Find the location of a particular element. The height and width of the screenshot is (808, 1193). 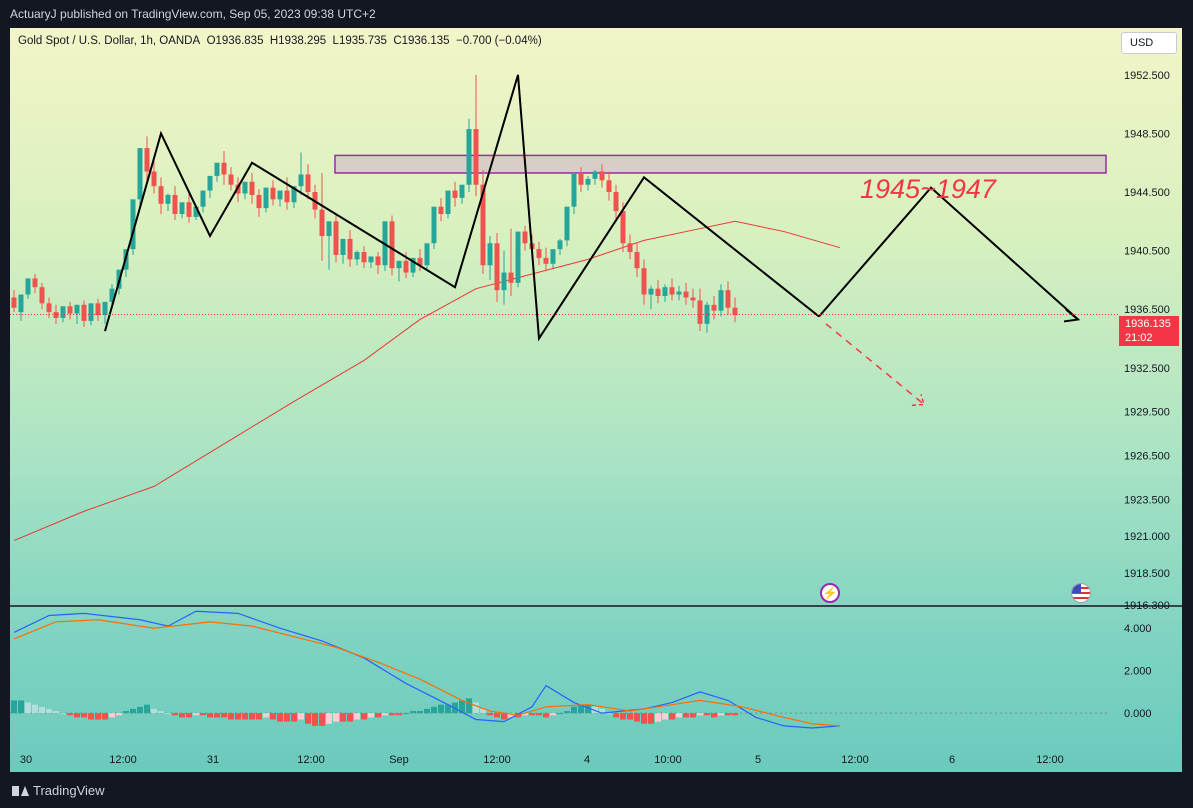

us-flag-icon is located at coordinates (1081, 593).